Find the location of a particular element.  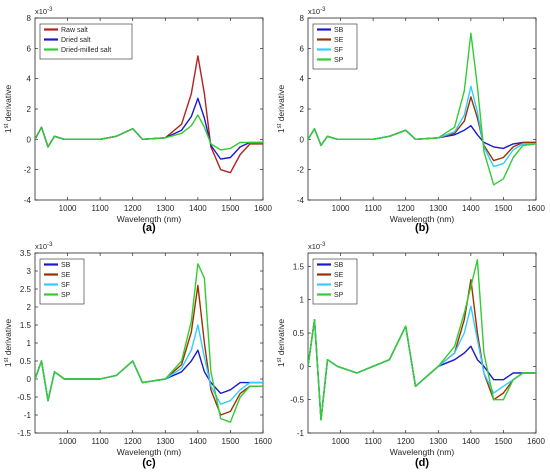

panel-caption: (c) is located at coordinates (149, 463).